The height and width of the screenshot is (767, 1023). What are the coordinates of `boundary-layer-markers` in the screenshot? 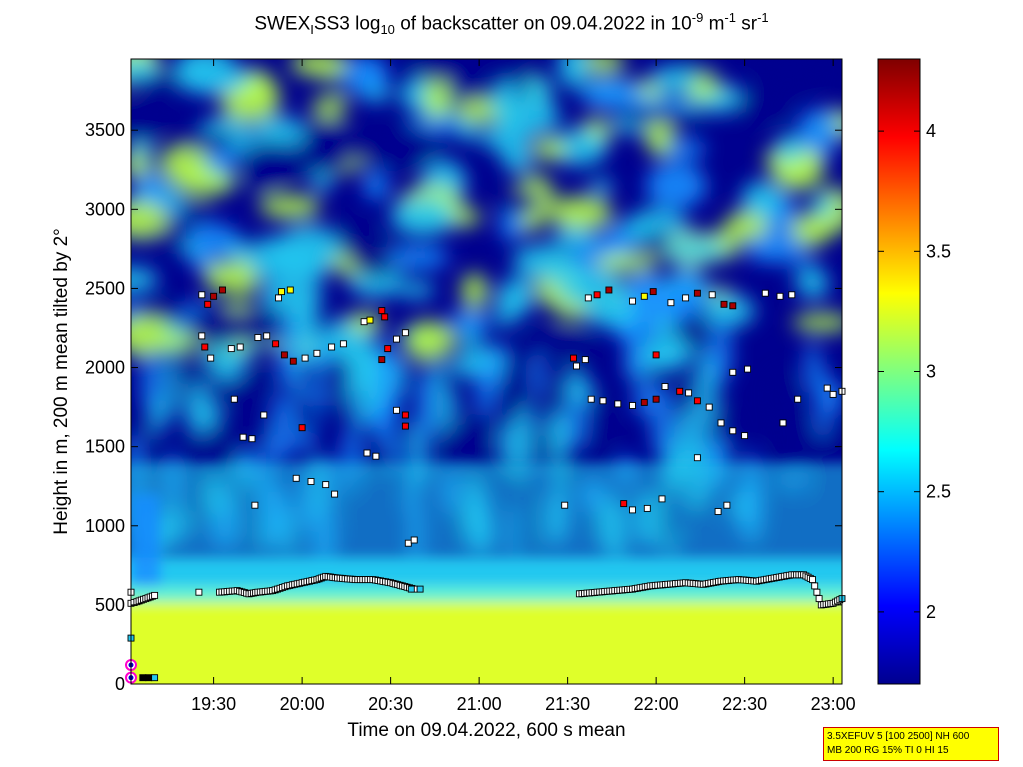 It's located at (486, 590).